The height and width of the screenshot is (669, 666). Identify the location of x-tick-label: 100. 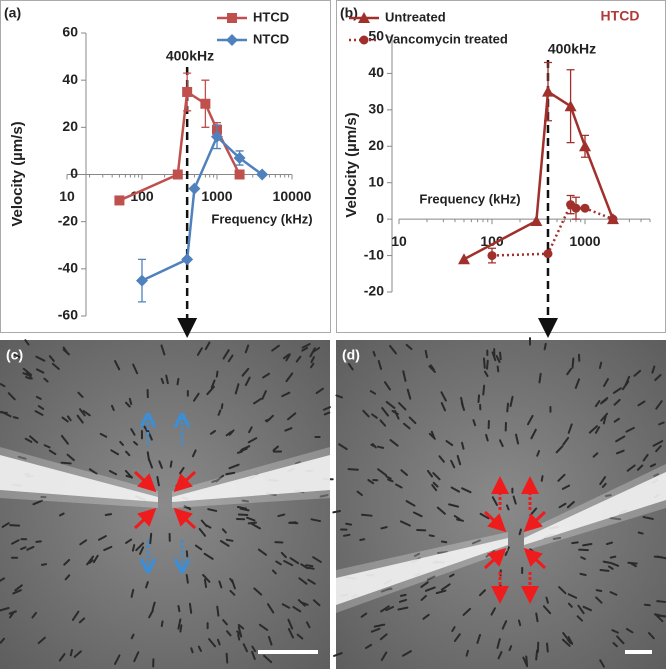
(492, 241).